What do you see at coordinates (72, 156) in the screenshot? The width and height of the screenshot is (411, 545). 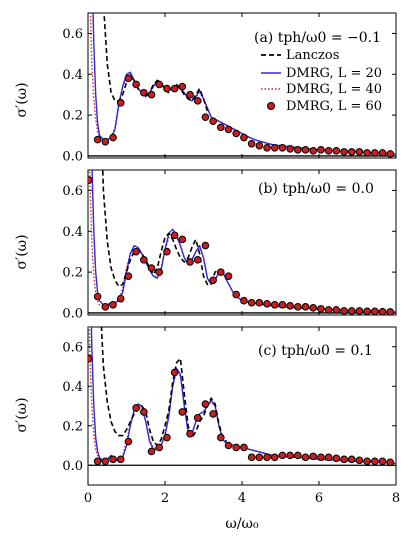 I see `panel-a-ytick-label: 0.0` at bounding box center [72, 156].